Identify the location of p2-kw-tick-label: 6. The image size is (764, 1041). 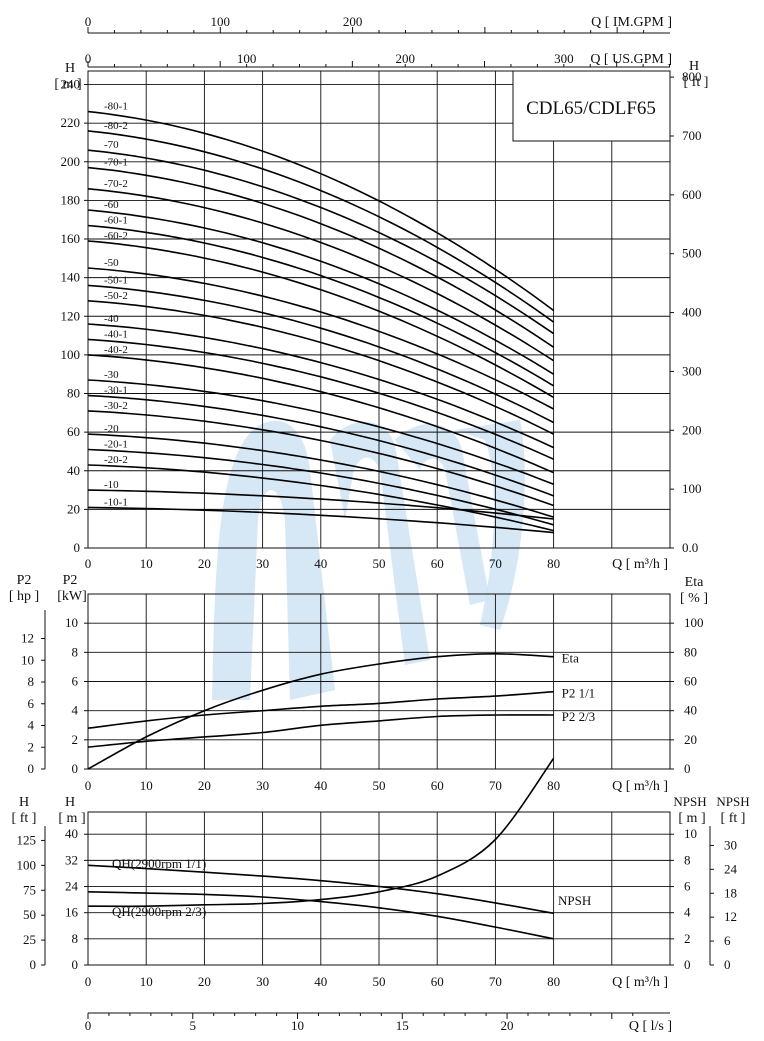
(75, 681).